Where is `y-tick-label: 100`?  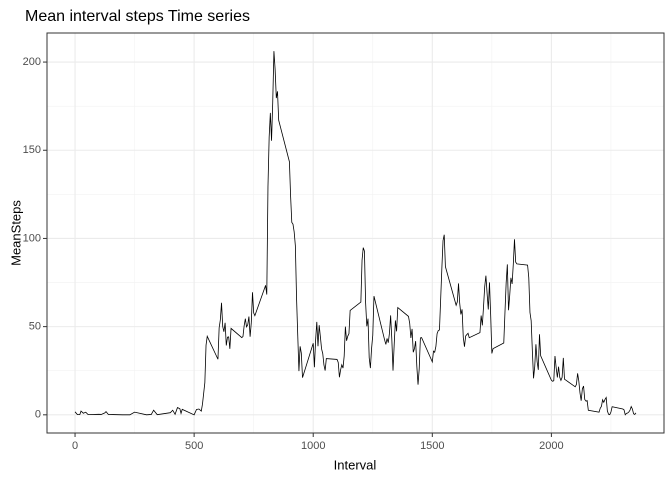 y-tick-label: 100 is located at coordinates (32, 238).